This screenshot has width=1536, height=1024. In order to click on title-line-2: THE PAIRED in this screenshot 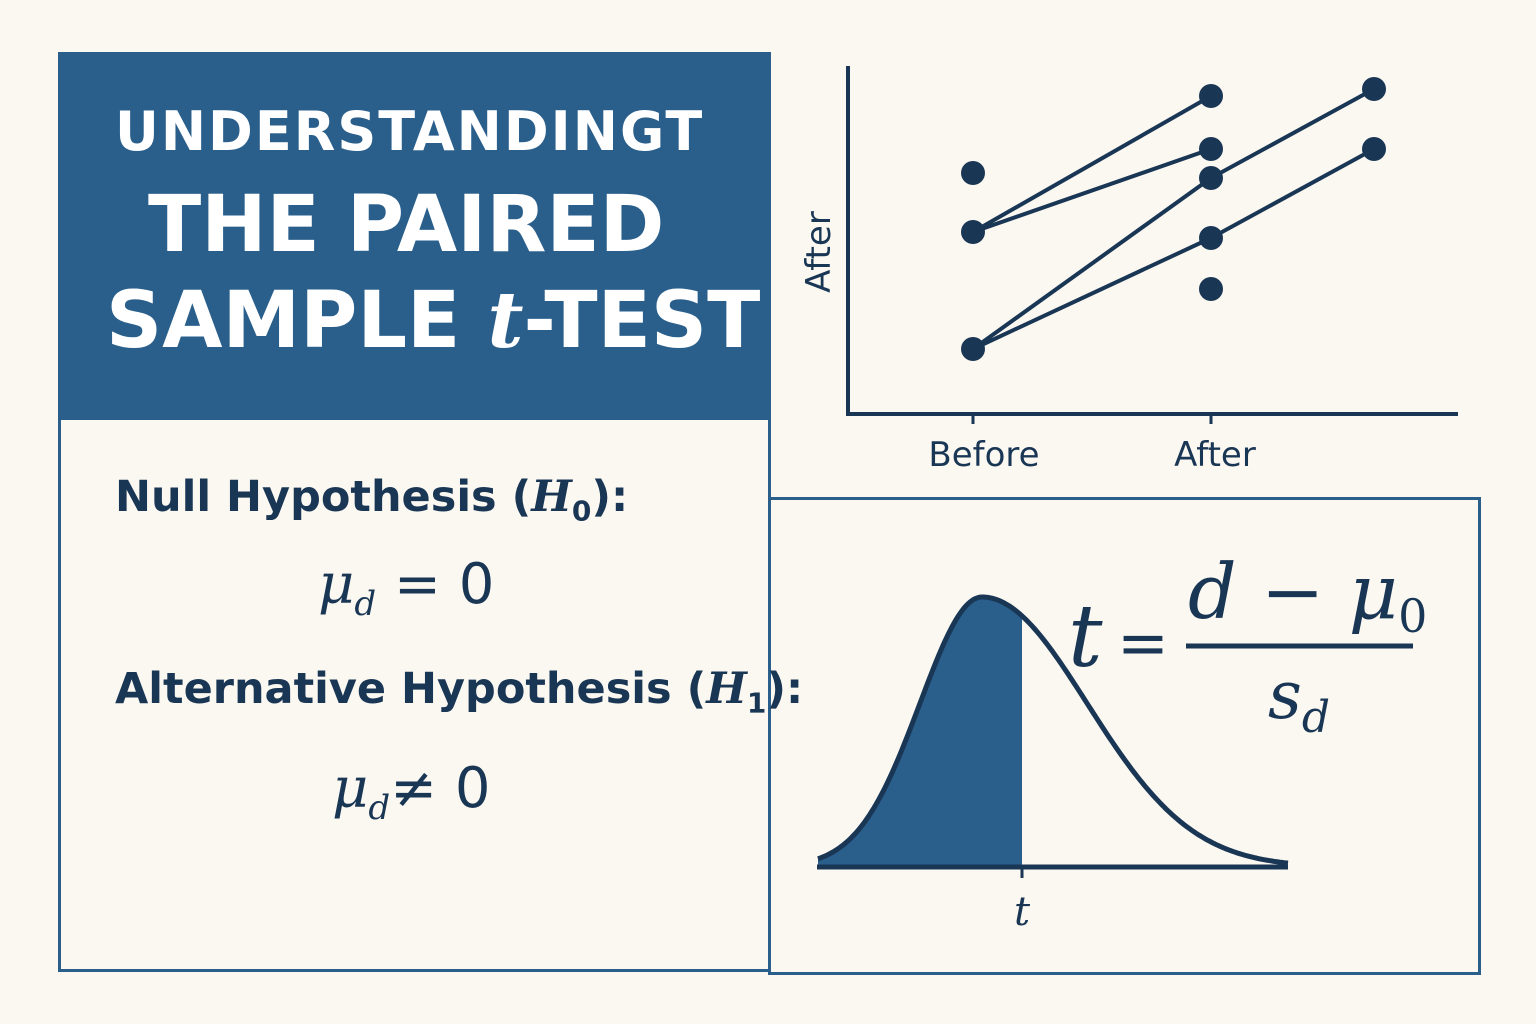, I will do `click(406, 225)`.